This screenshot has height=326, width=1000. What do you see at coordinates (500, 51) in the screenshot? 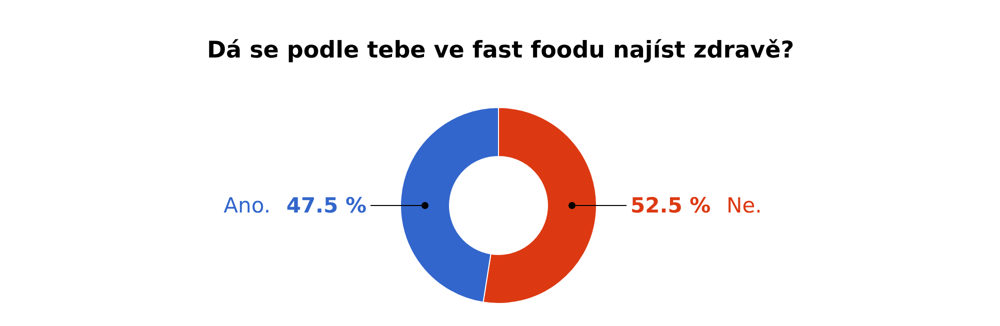
I see `chart-title: Dá se podle tebe ve fast foodu najíst zdravě?` at bounding box center [500, 51].